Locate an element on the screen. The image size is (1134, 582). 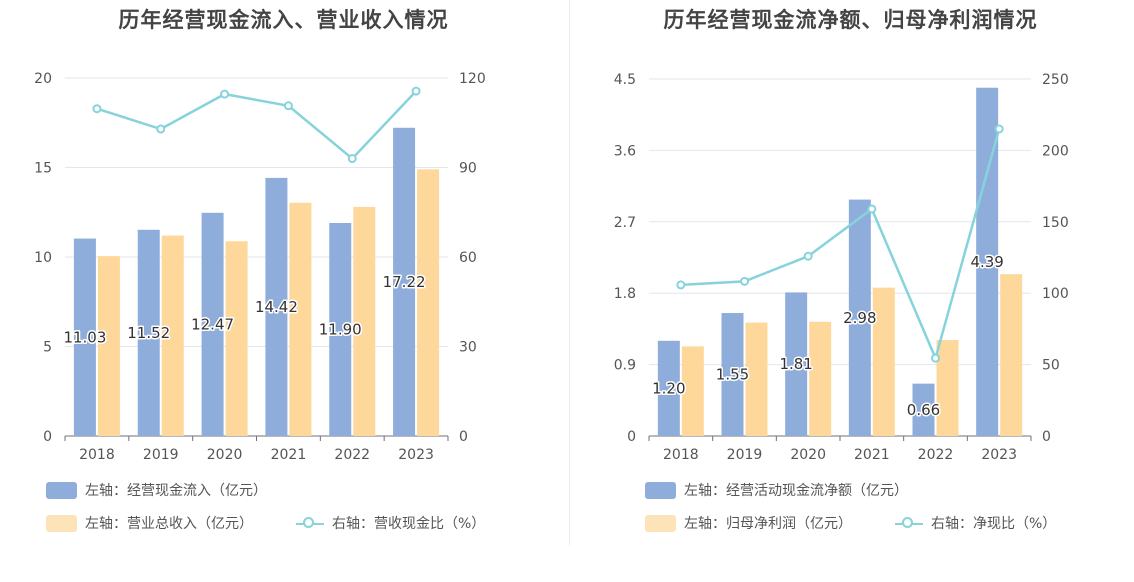
data-label: 11.90 is located at coordinates (340, 329).